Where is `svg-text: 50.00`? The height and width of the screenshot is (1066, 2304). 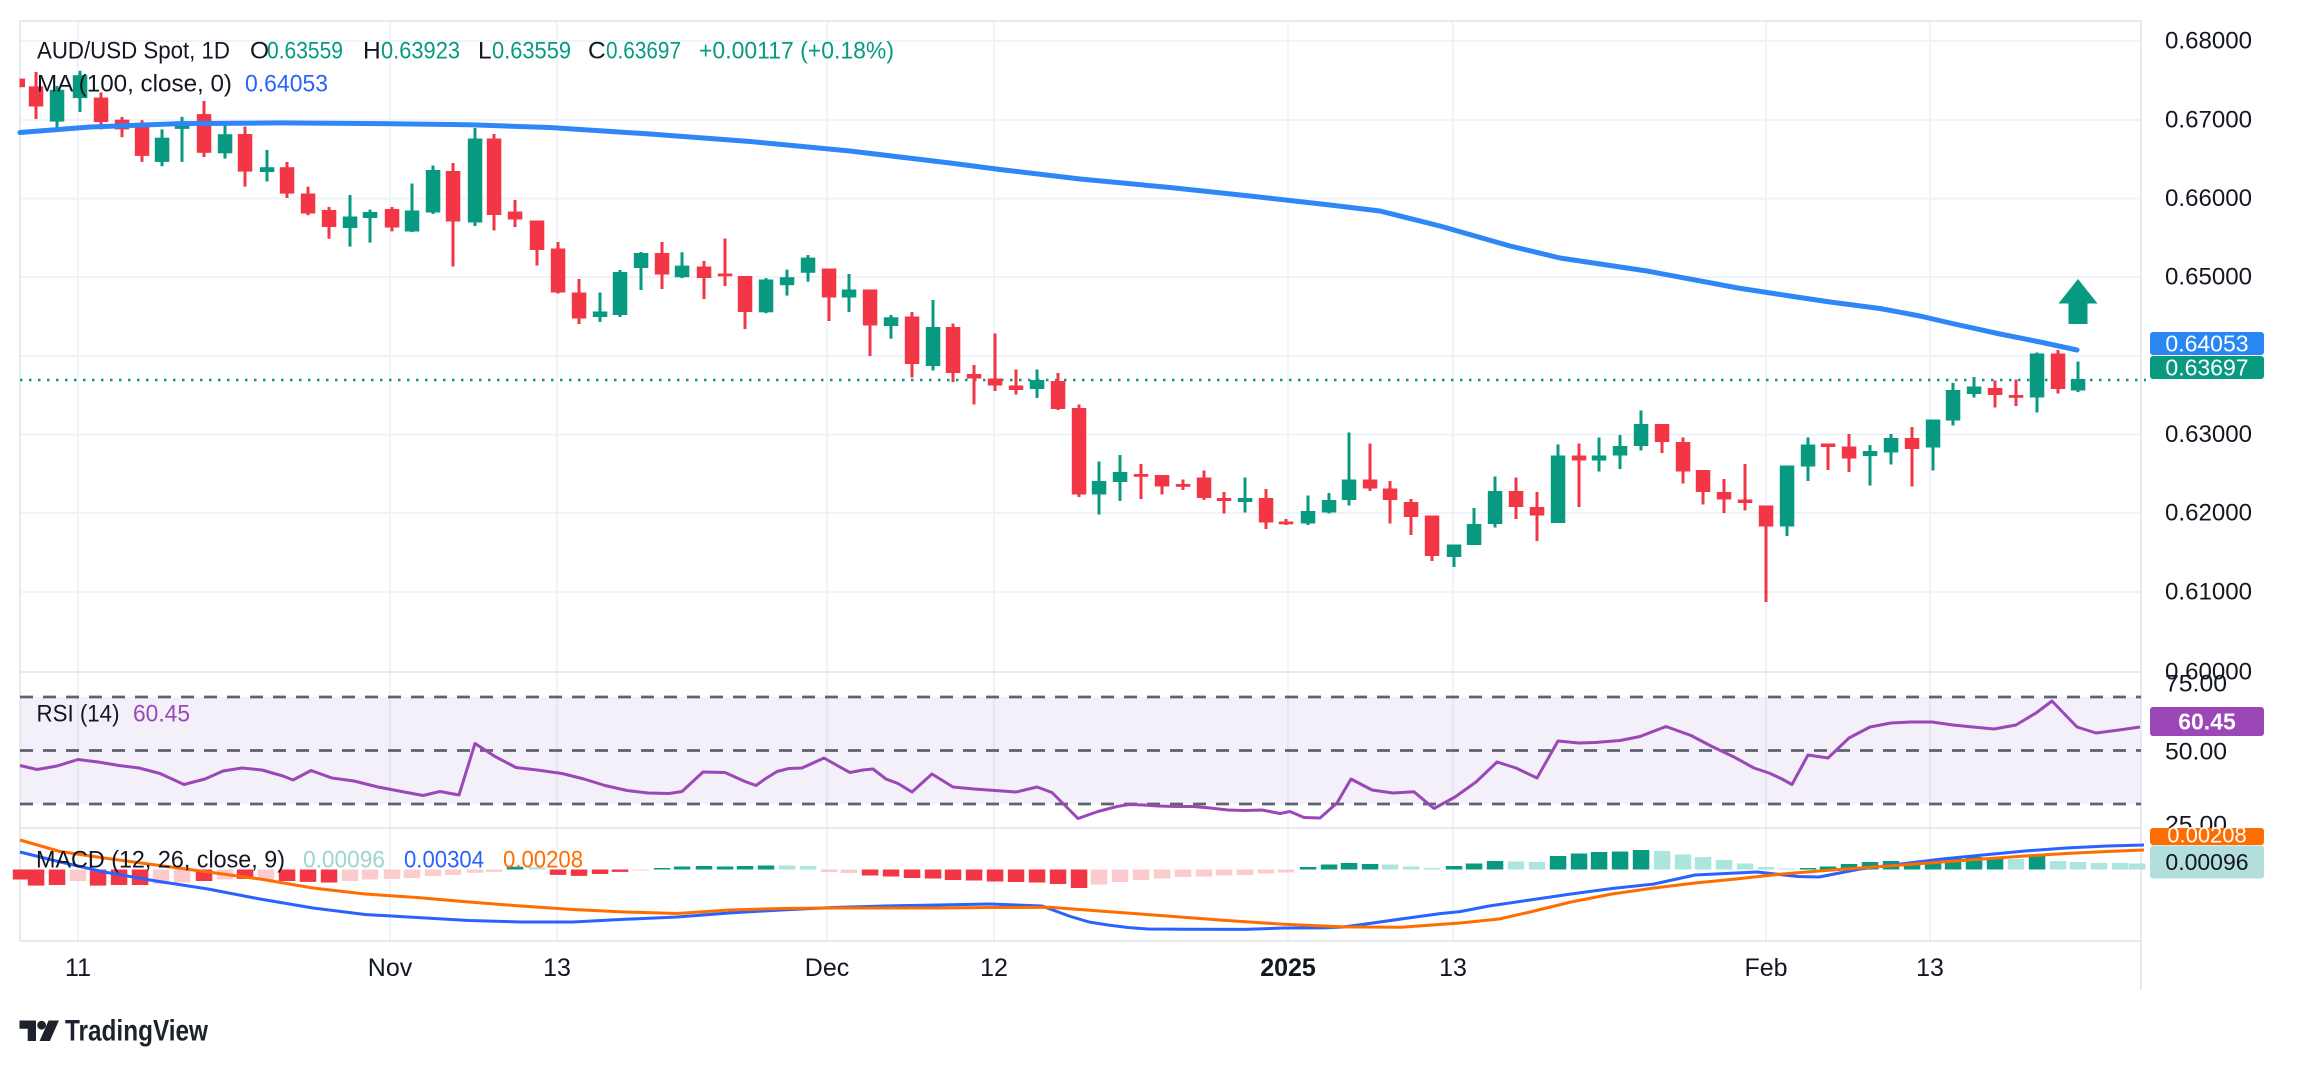
svg-text: 50.00 is located at coordinates (2196, 752).